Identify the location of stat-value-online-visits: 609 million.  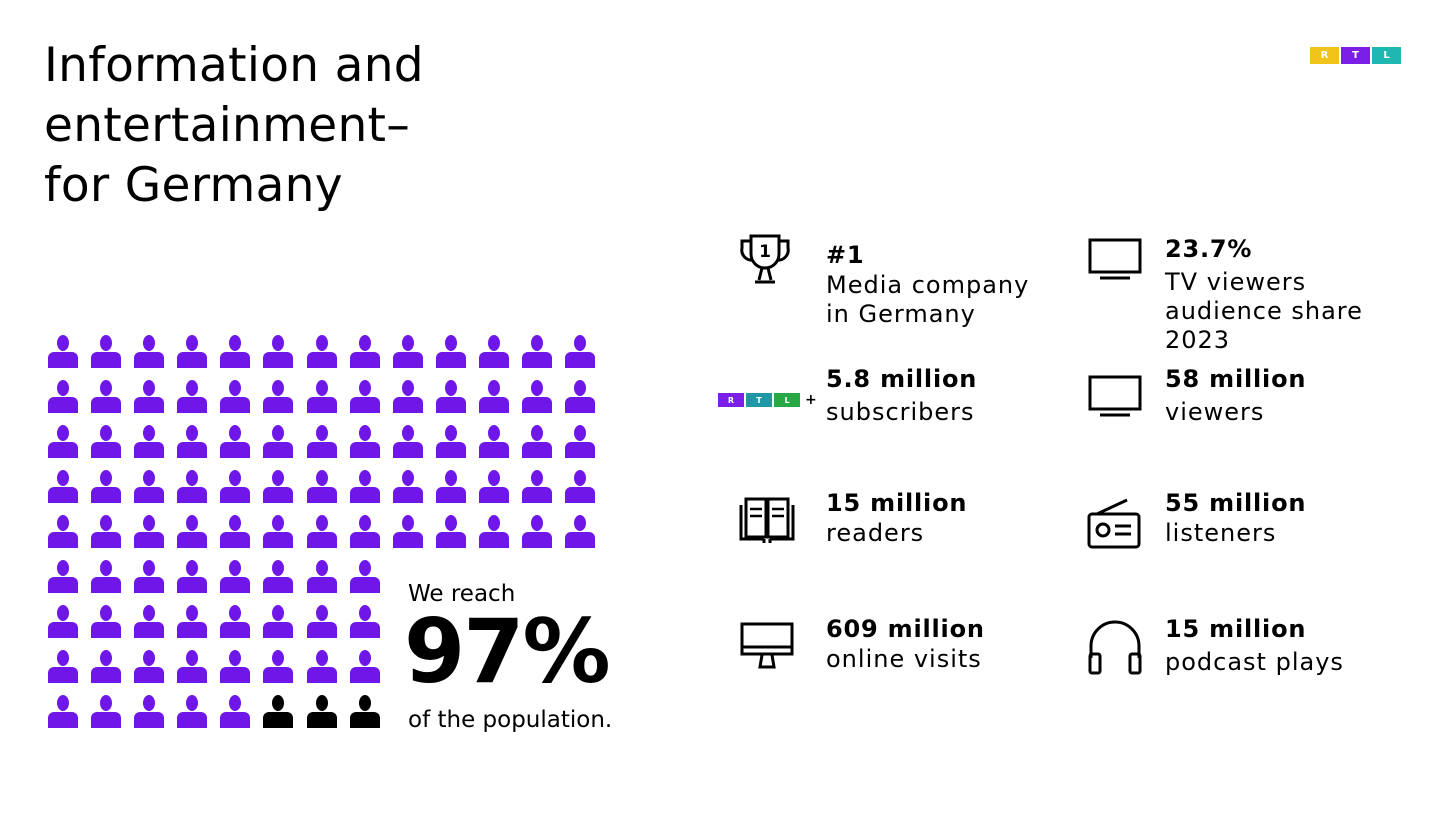
(905, 629).